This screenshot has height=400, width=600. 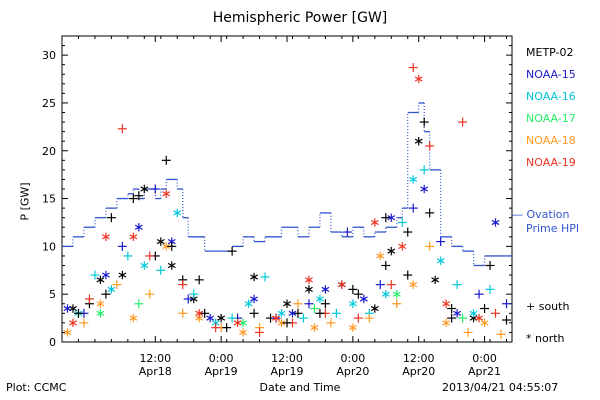 I want to click on legend-item-noaa15: NOAA-15, so click(x=551, y=74).